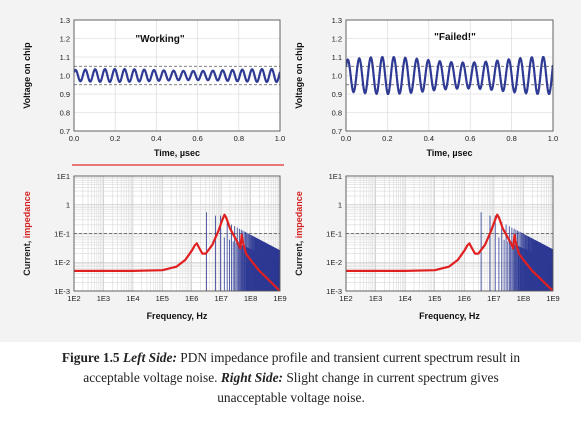  What do you see at coordinates (449, 153) in the screenshot?
I see `right-time-x-axis-label: Time, µsec` at bounding box center [449, 153].